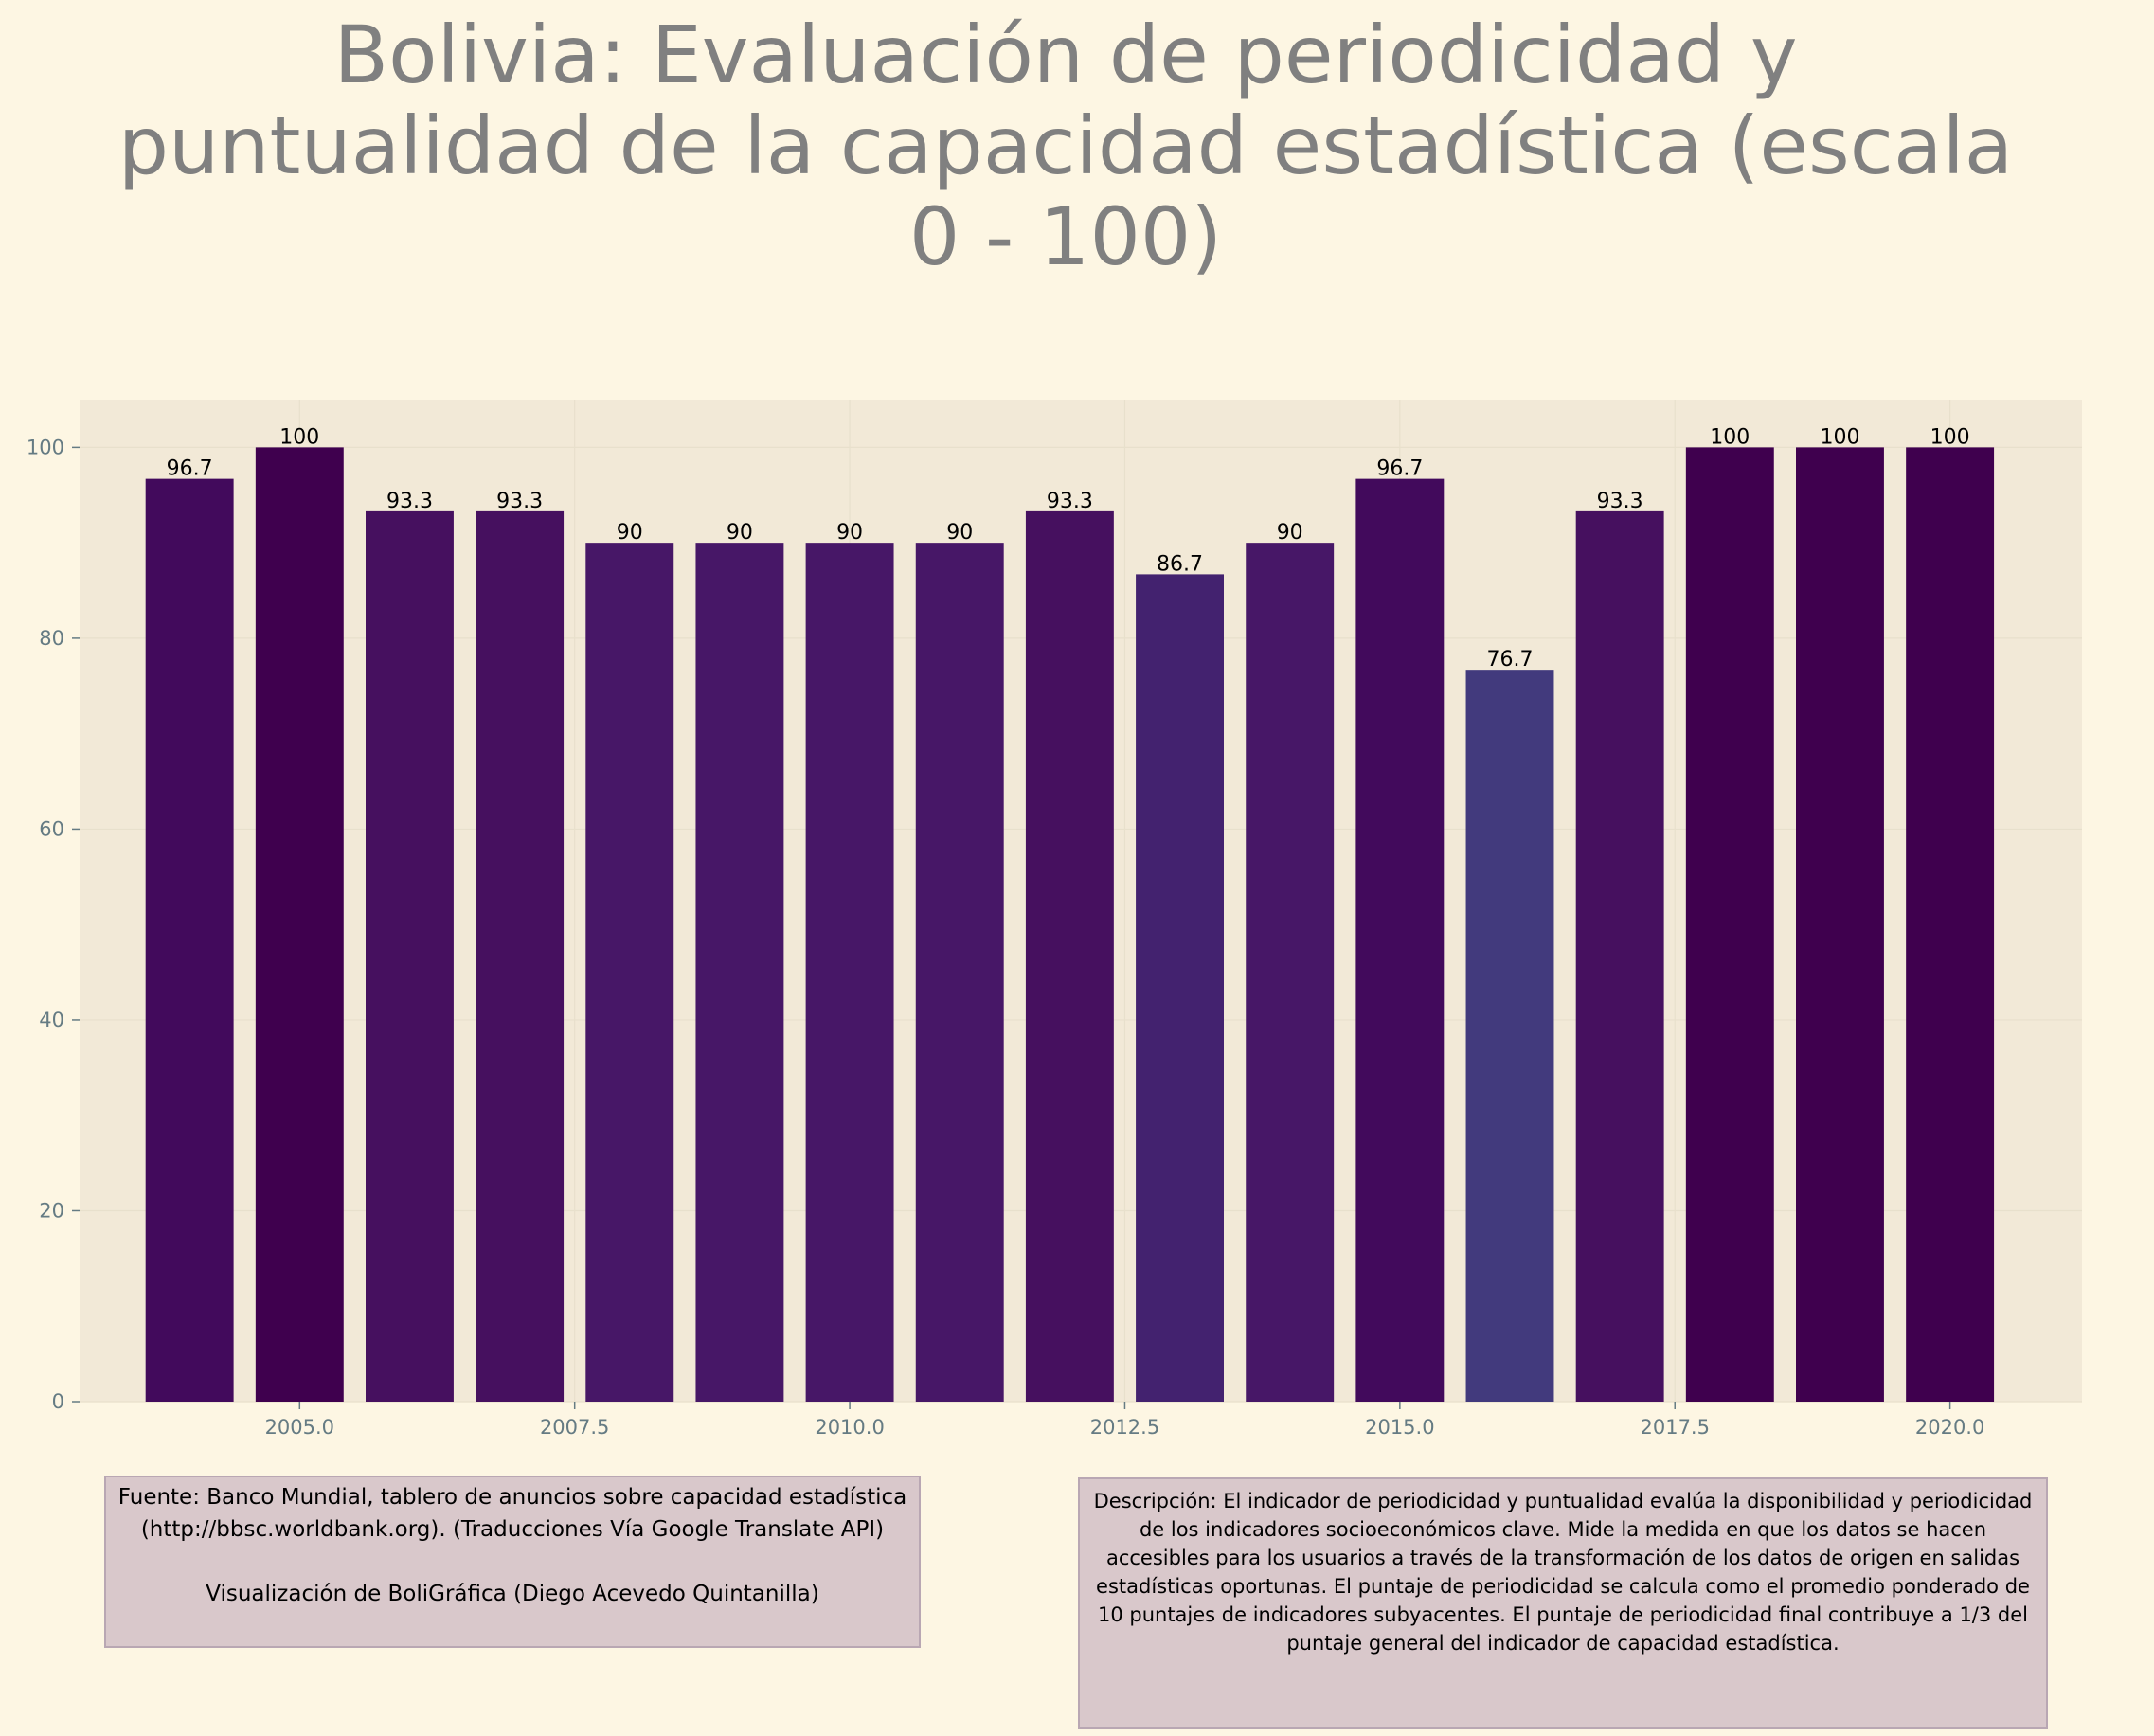  Describe the element at coordinates (1290, 533) in the screenshot. I see `bar-label-2014: 90` at that location.